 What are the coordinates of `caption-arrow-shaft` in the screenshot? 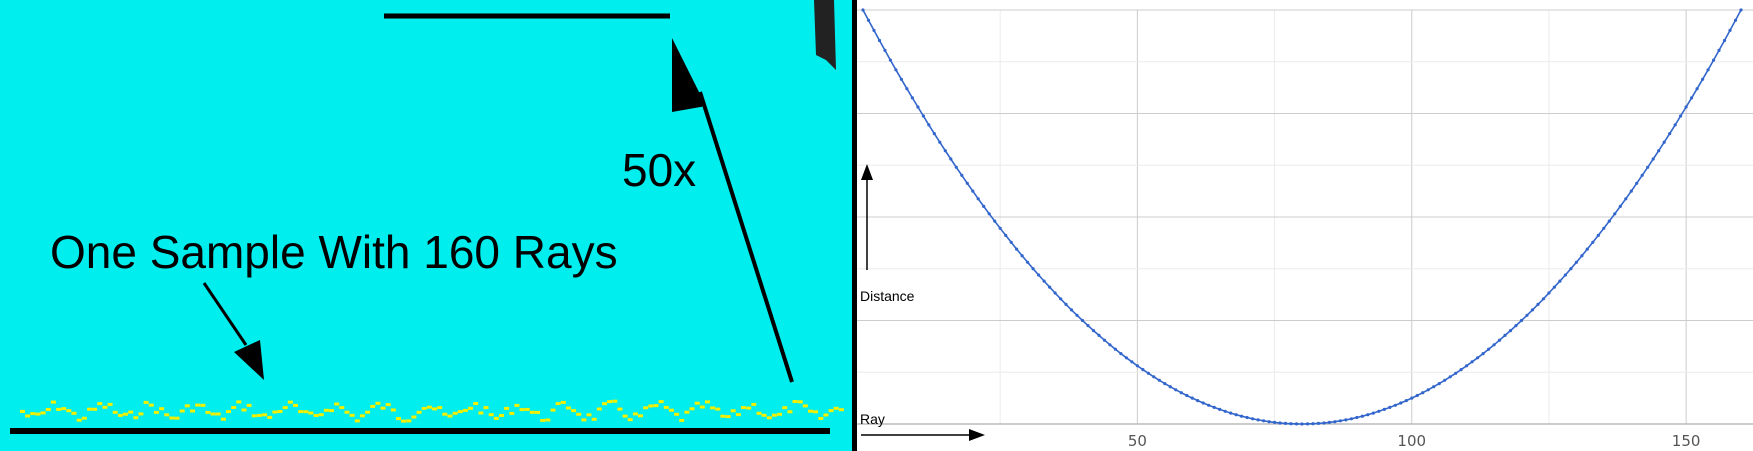 It's located at (225, 314).